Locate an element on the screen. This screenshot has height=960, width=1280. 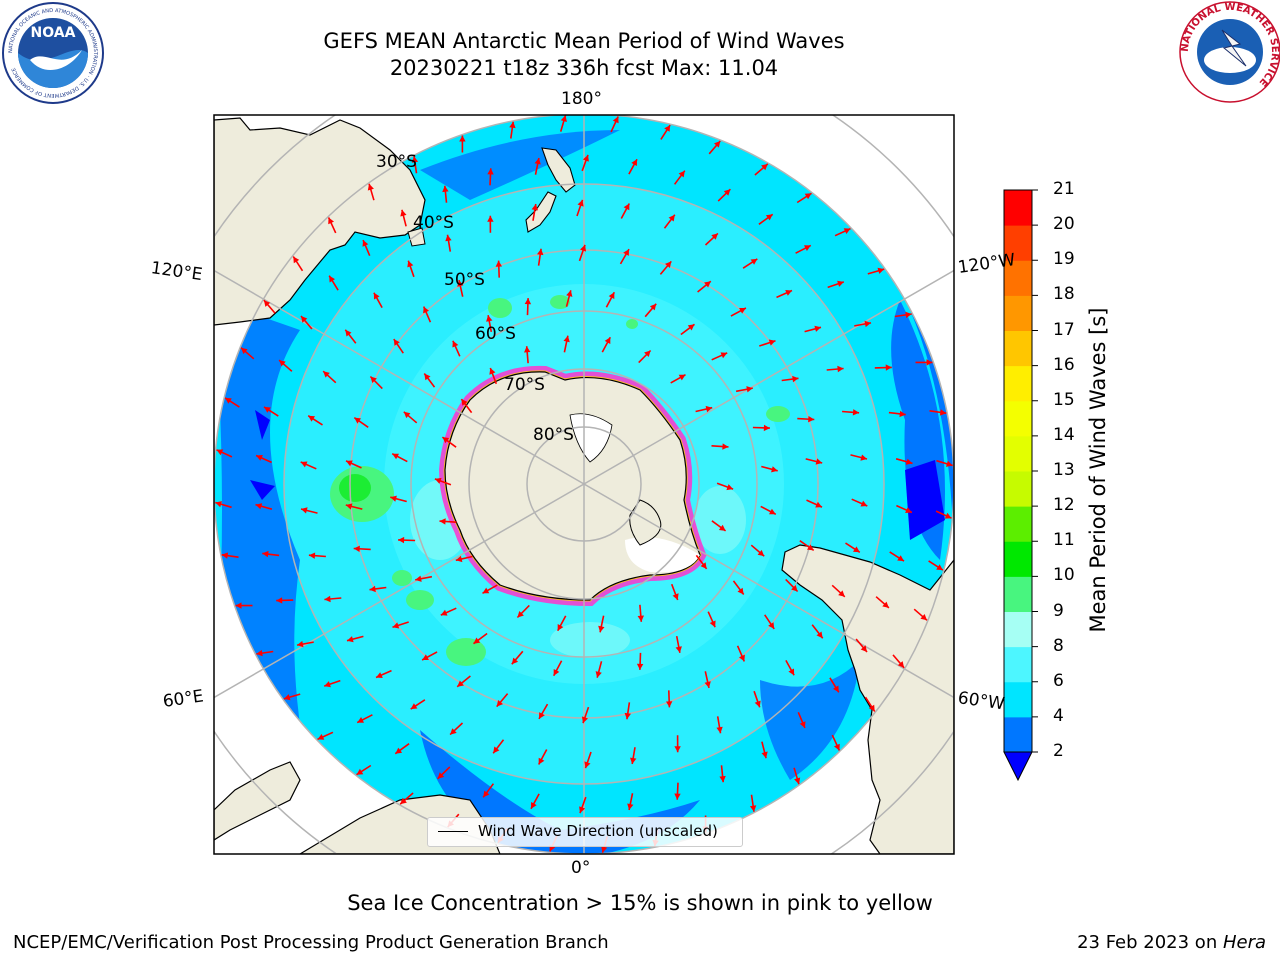
colorbar-tick-label: 2 is located at coordinates (1058, 751).